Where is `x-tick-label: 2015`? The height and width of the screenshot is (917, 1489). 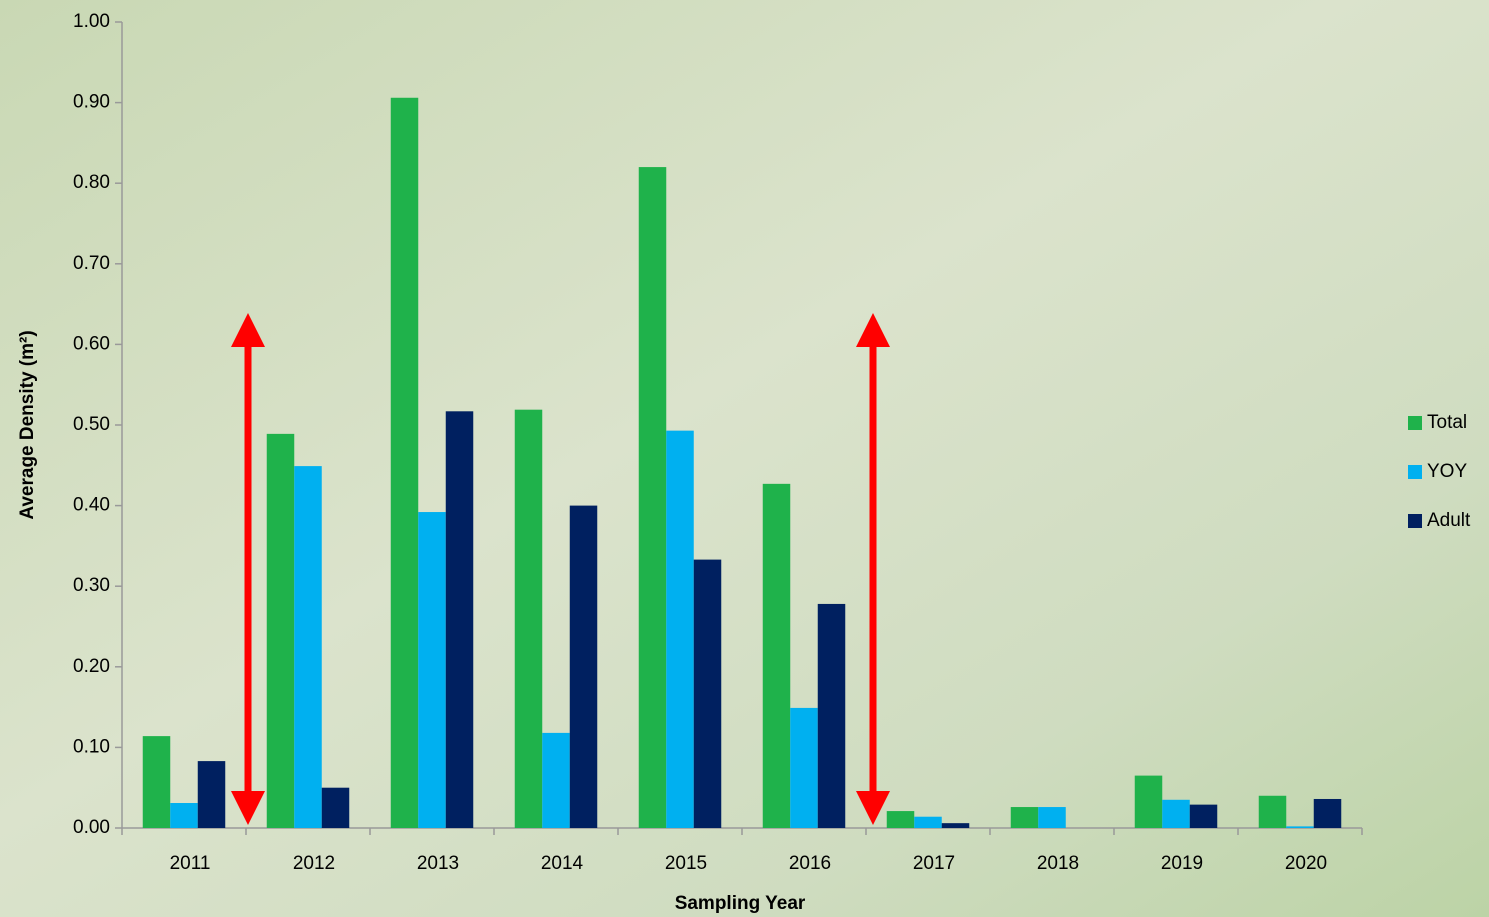
x-tick-label: 2015 is located at coordinates (686, 863).